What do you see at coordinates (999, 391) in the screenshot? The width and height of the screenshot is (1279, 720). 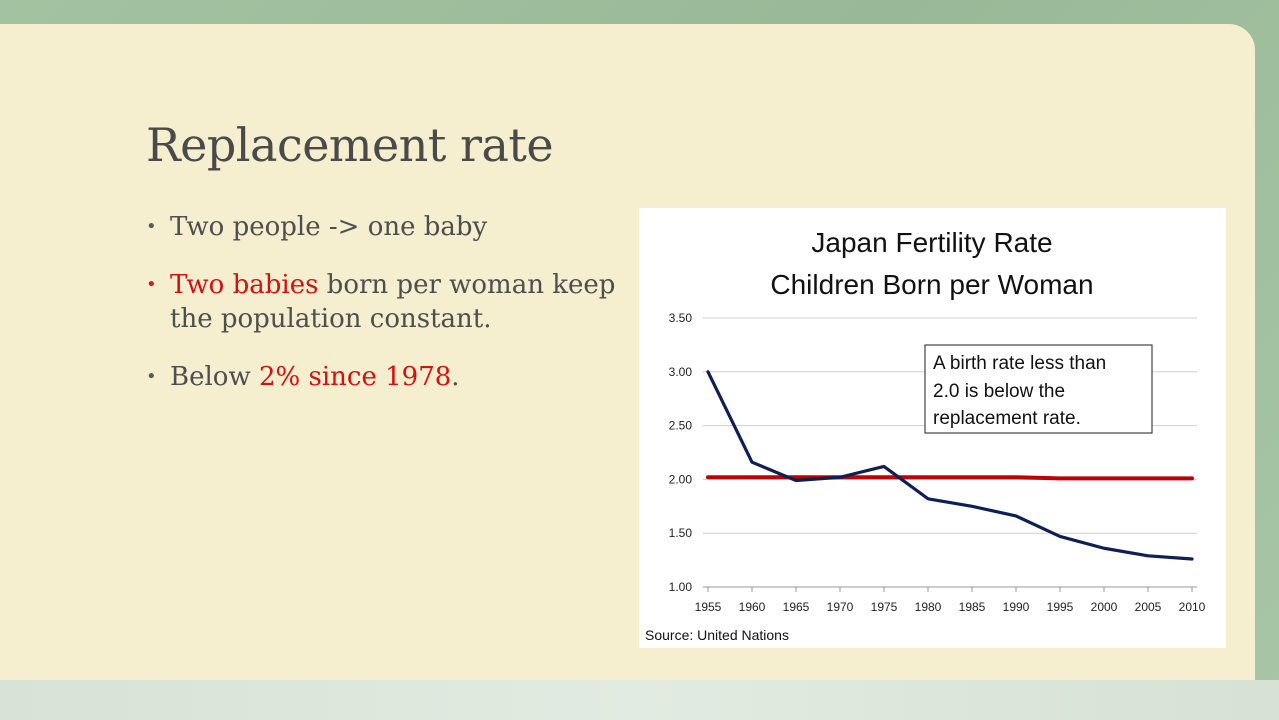 I see `annotation-line-2: 2.0 is below the` at bounding box center [999, 391].